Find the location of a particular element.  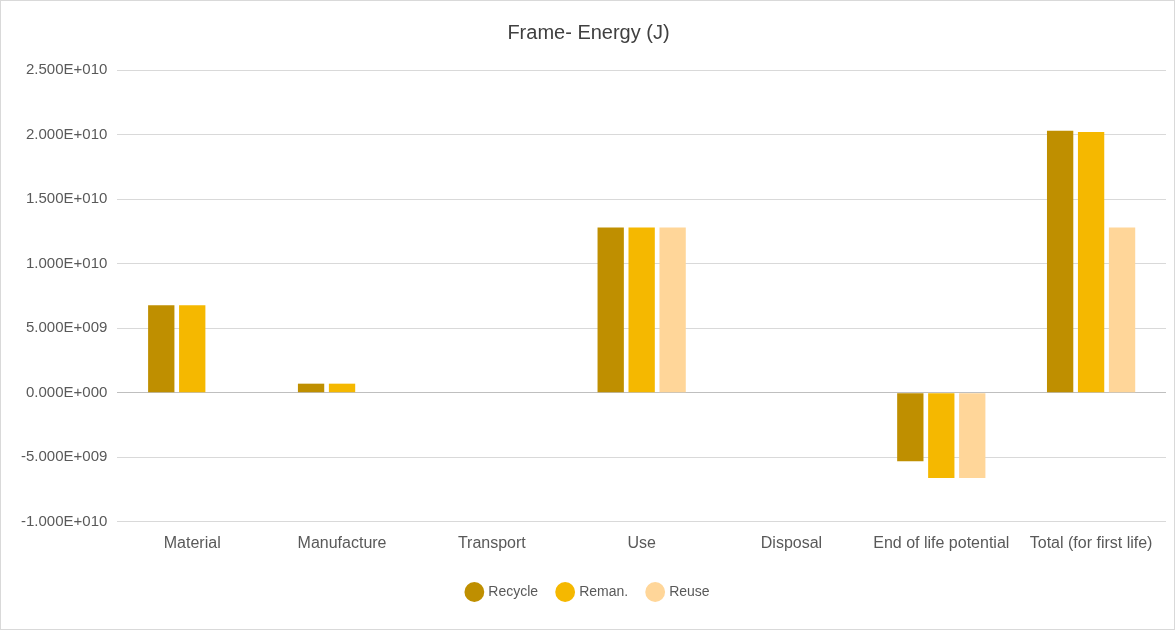

y-tick-label: 1.000E+010 is located at coordinates (67, 262).